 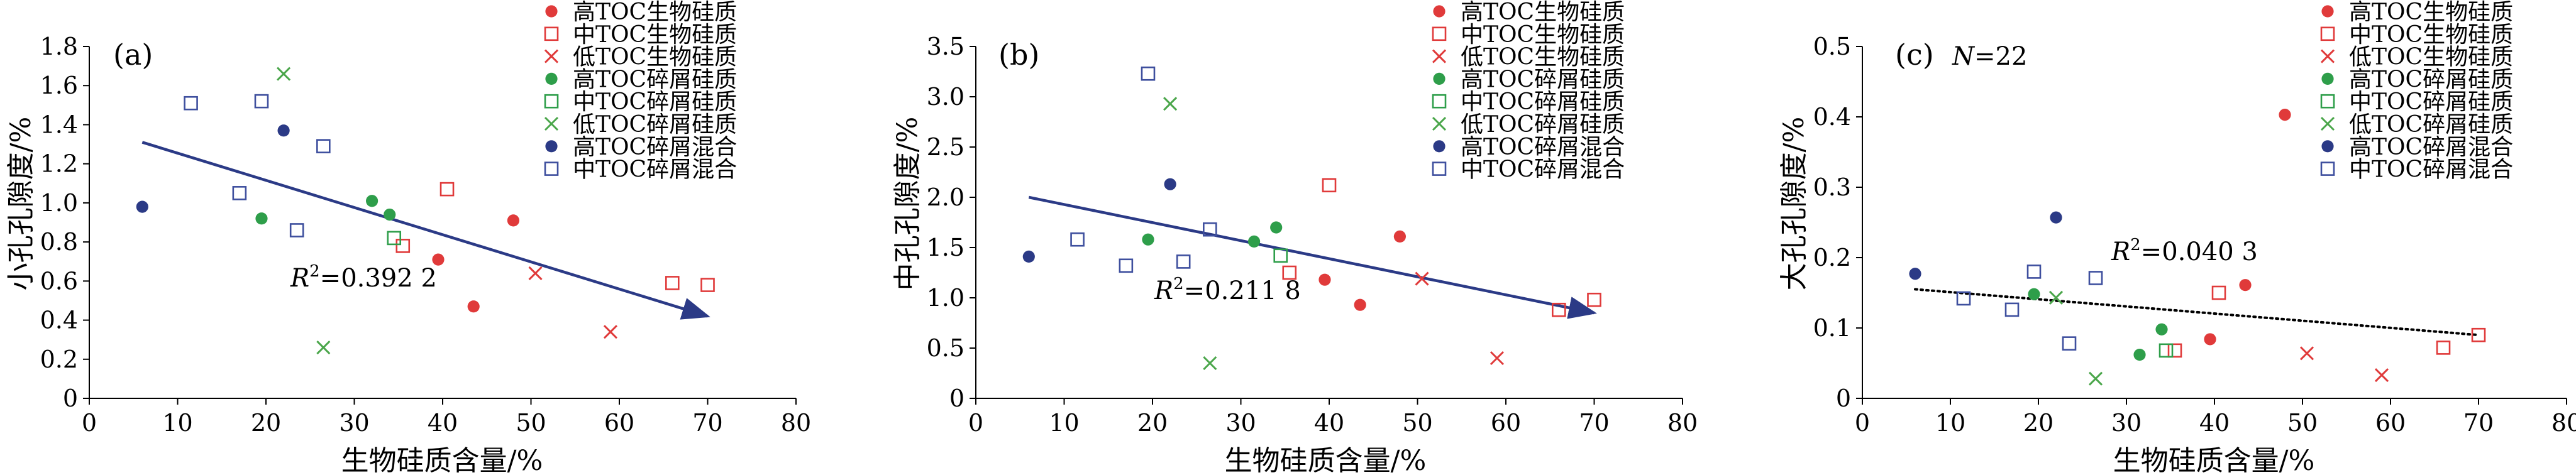 What do you see at coordinates (946, 197) in the screenshot?
I see `y-tick-label: 2.0` at bounding box center [946, 197].